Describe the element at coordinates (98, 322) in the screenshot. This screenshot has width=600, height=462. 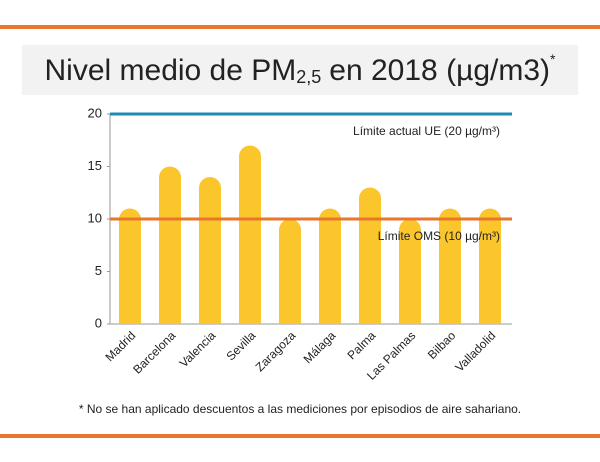
I see `y-tick-label: 0` at that location.